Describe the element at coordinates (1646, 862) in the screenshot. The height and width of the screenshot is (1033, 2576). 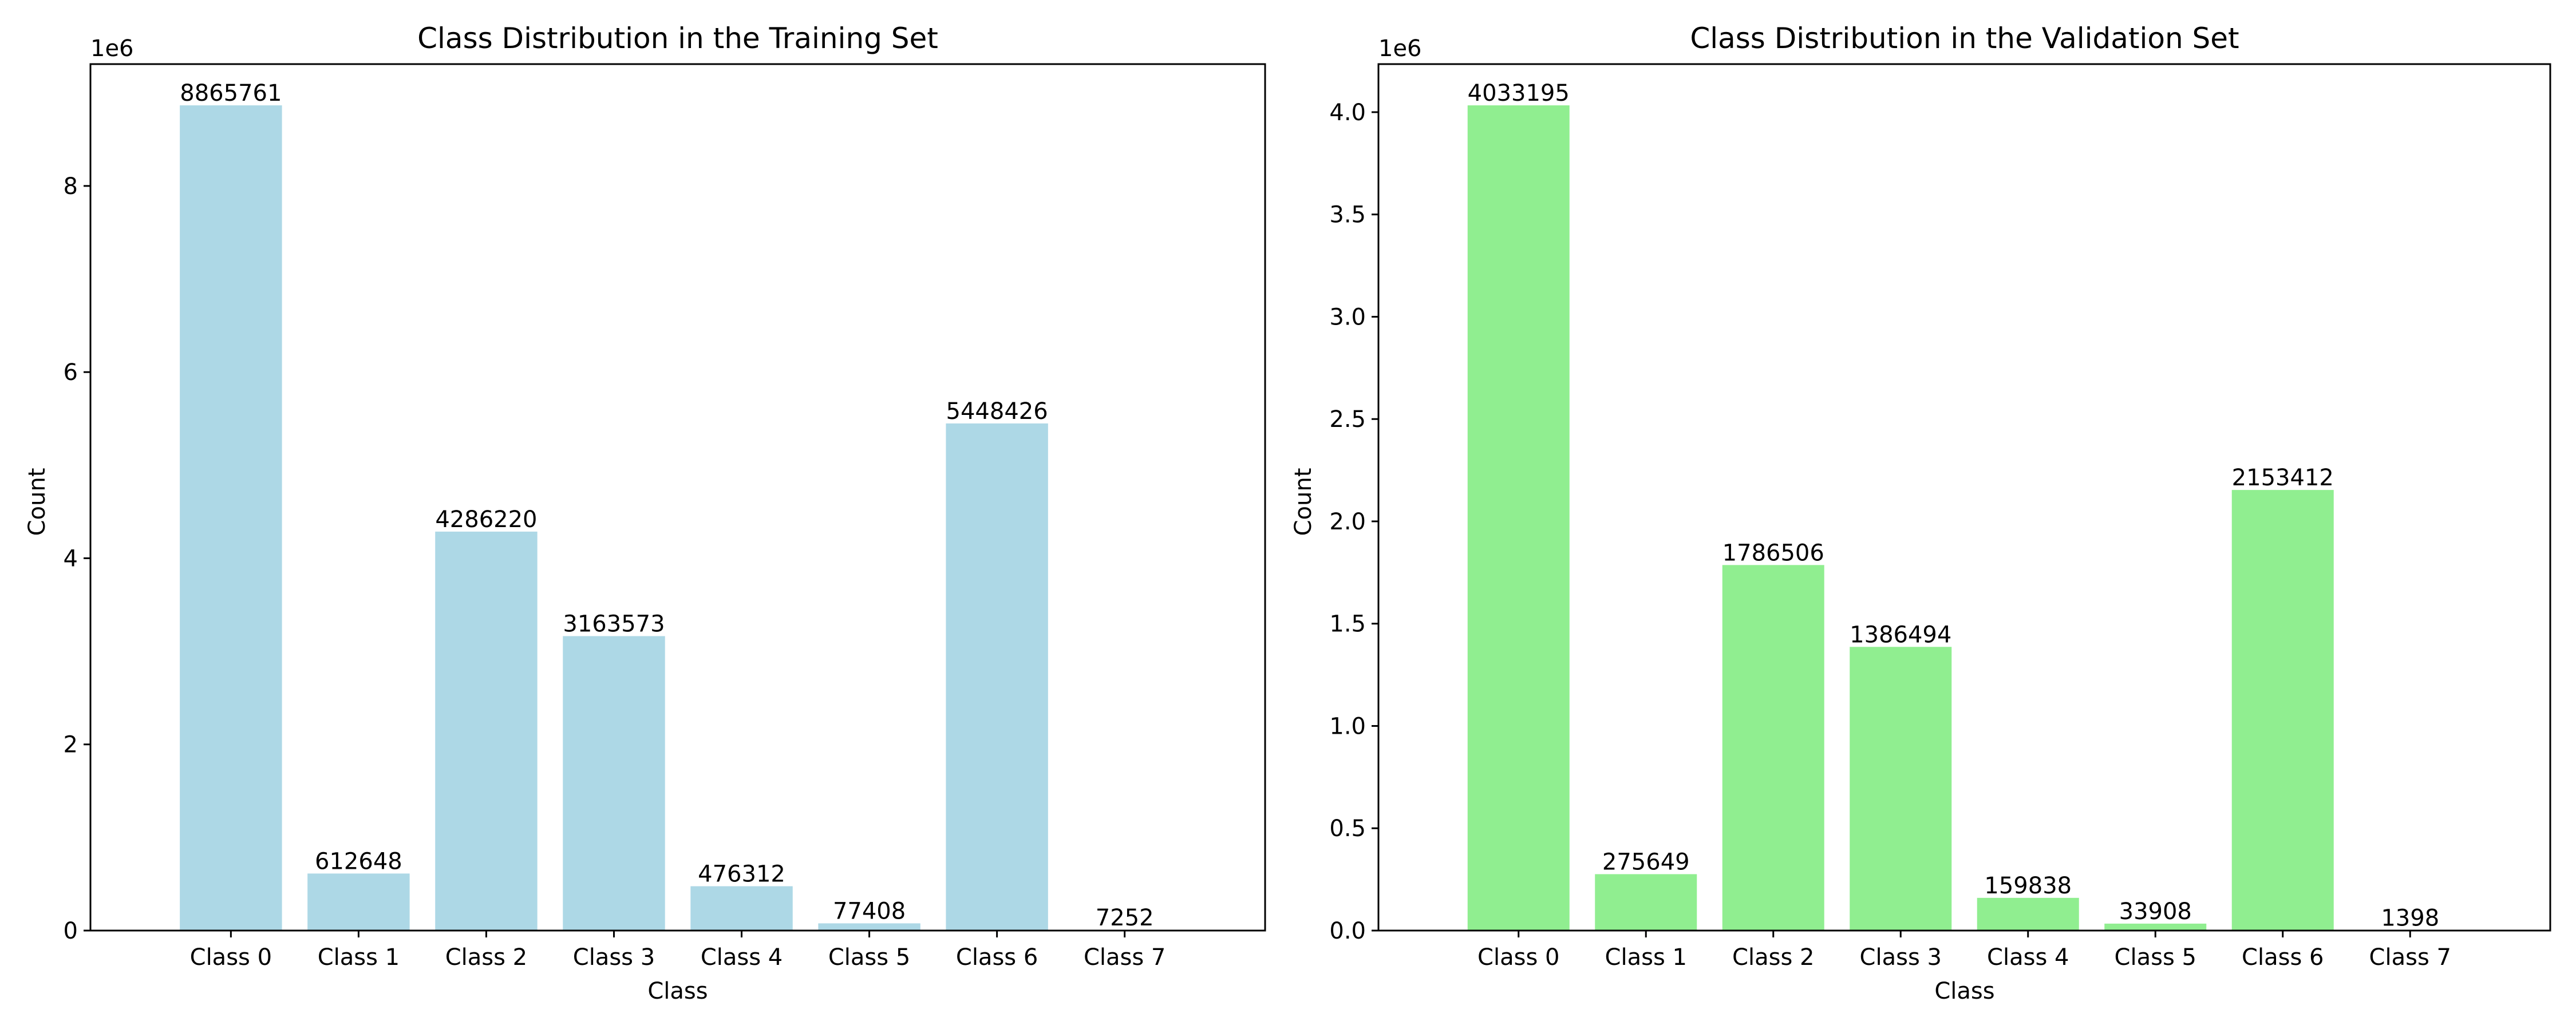
I see `bar-value-label: 275649` at that location.